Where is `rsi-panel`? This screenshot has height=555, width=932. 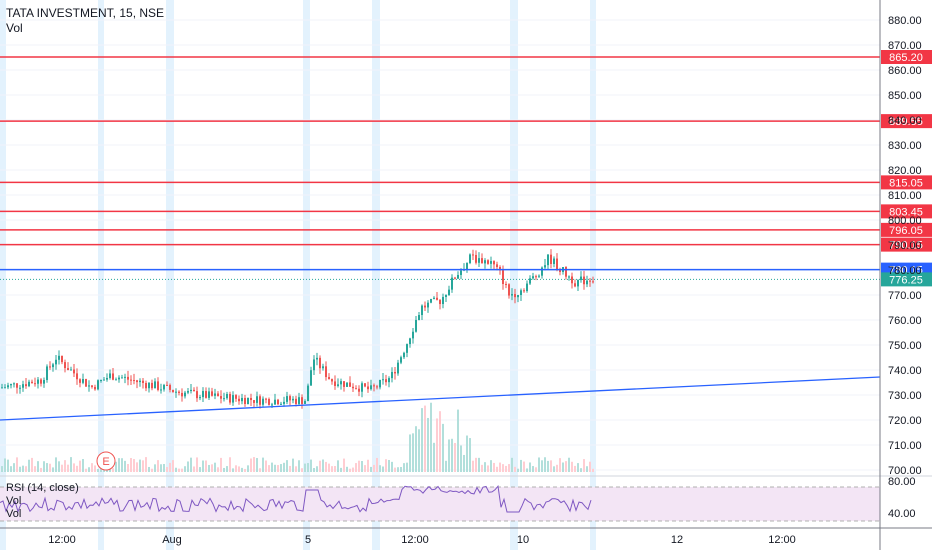 rsi-panel is located at coordinates (466, 498).